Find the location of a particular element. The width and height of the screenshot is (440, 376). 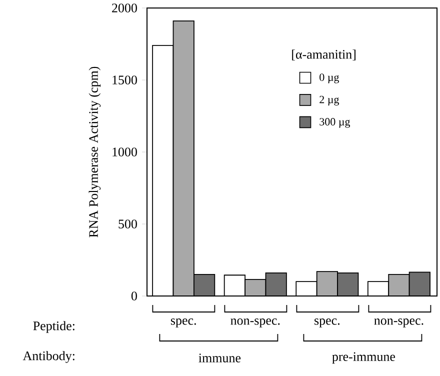

text: Antibody: is located at coordinates (48, 357).